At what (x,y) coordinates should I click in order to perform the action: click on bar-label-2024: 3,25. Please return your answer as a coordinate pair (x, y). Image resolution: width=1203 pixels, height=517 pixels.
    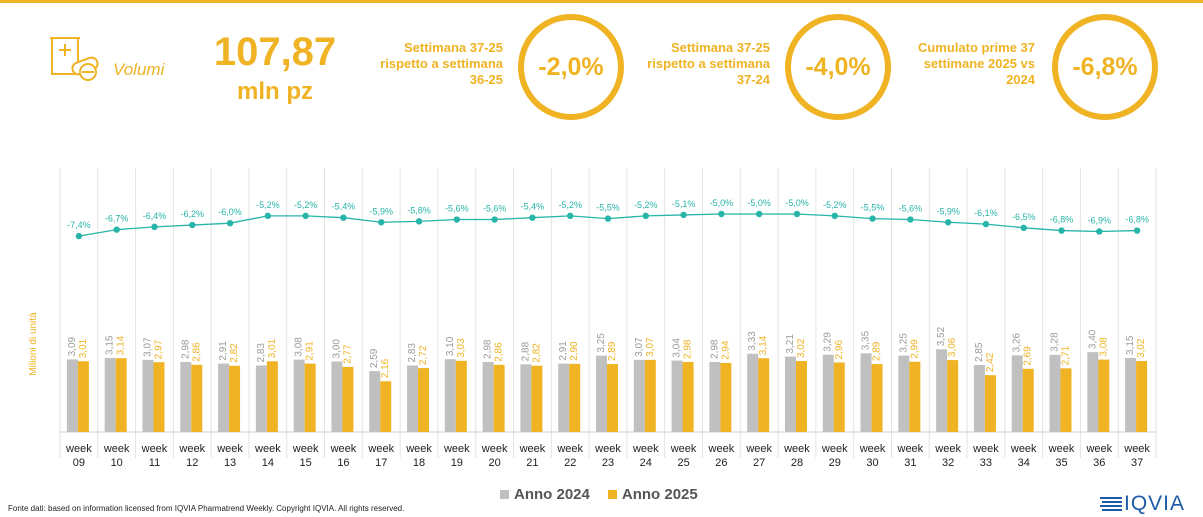
    Looking at the image, I should click on (601, 343).